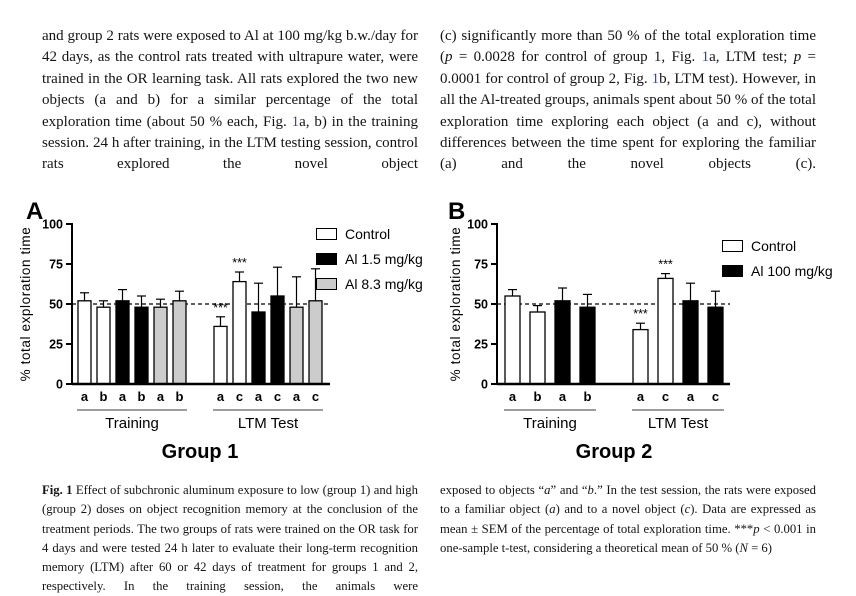 The image size is (856, 596). I want to click on chart-title: Group 1, so click(200, 452).